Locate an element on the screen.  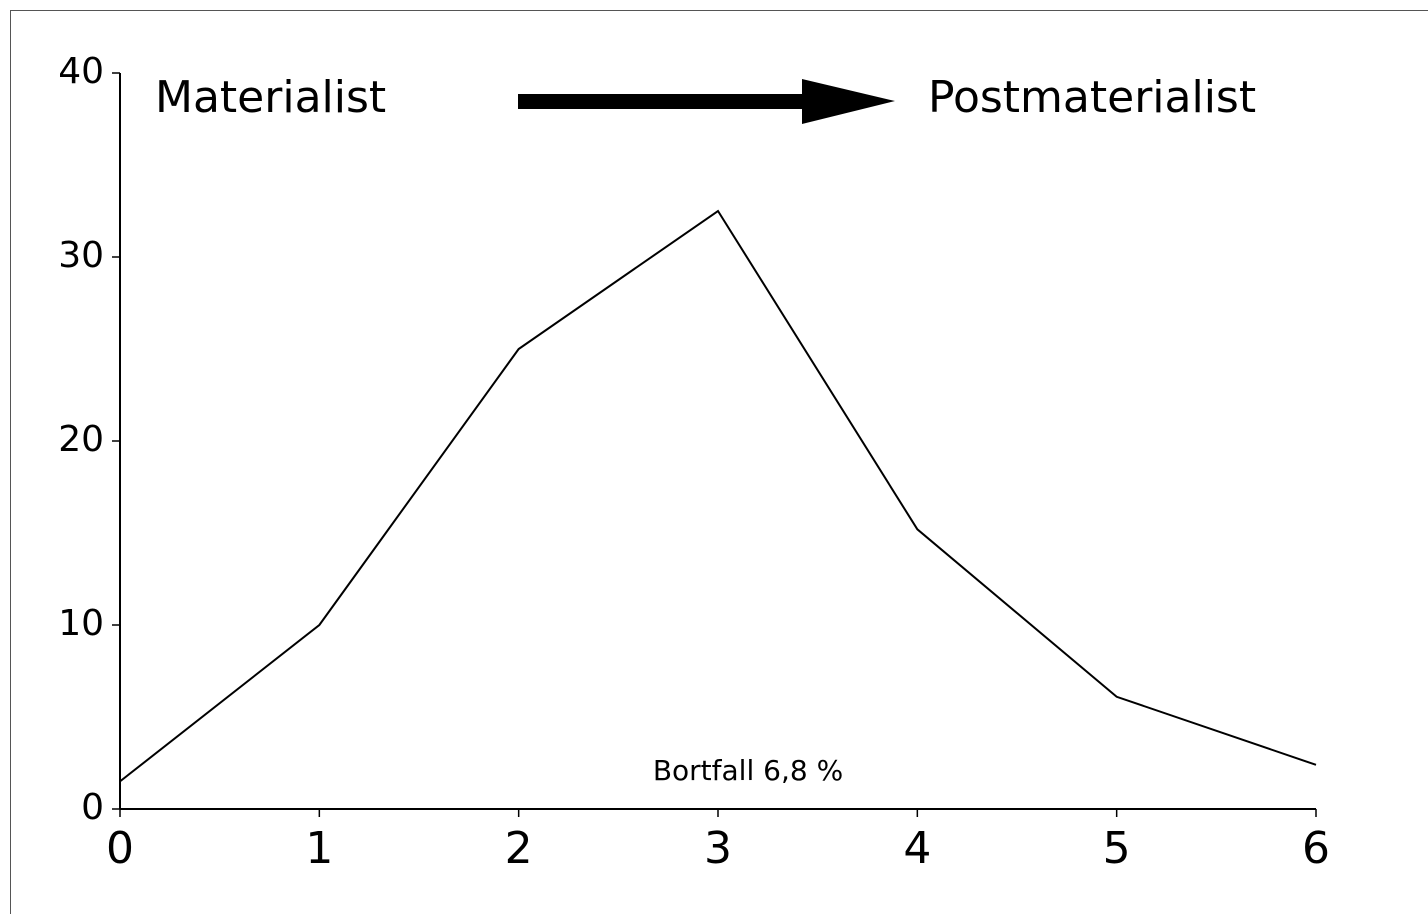
annotation: Materialist is located at coordinates (270, 97).